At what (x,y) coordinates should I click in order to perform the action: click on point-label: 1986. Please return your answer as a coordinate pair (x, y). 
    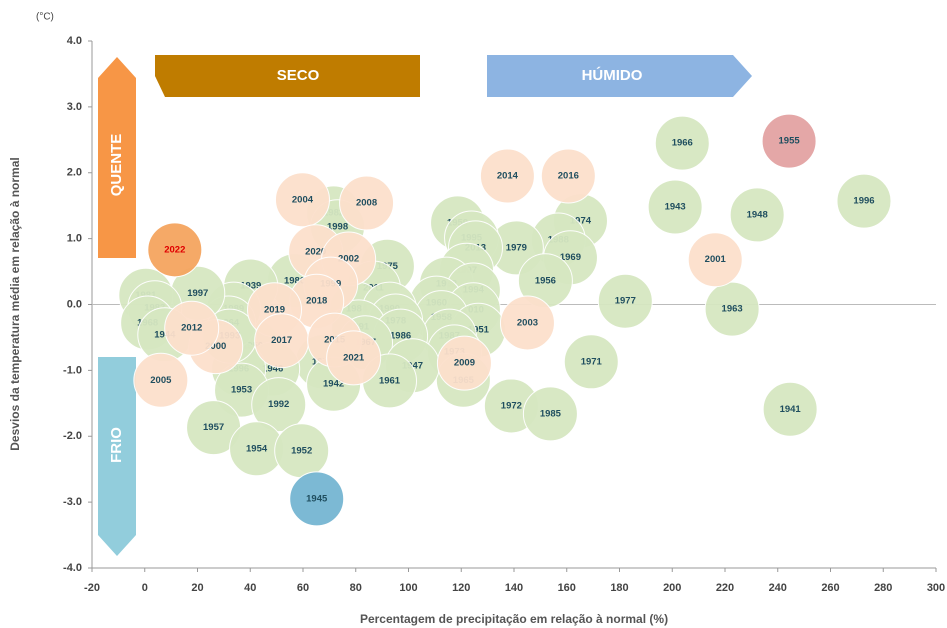
    Looking at the image, I should click on (400, 336).